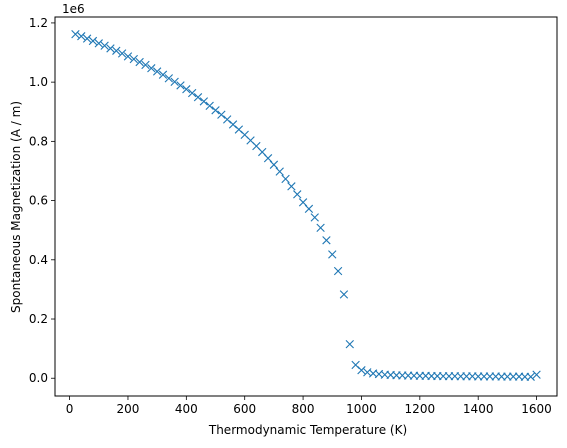 This screenshot has height=448, width=567. I want to click on x-tick-label: 1200, so click(420, 409).